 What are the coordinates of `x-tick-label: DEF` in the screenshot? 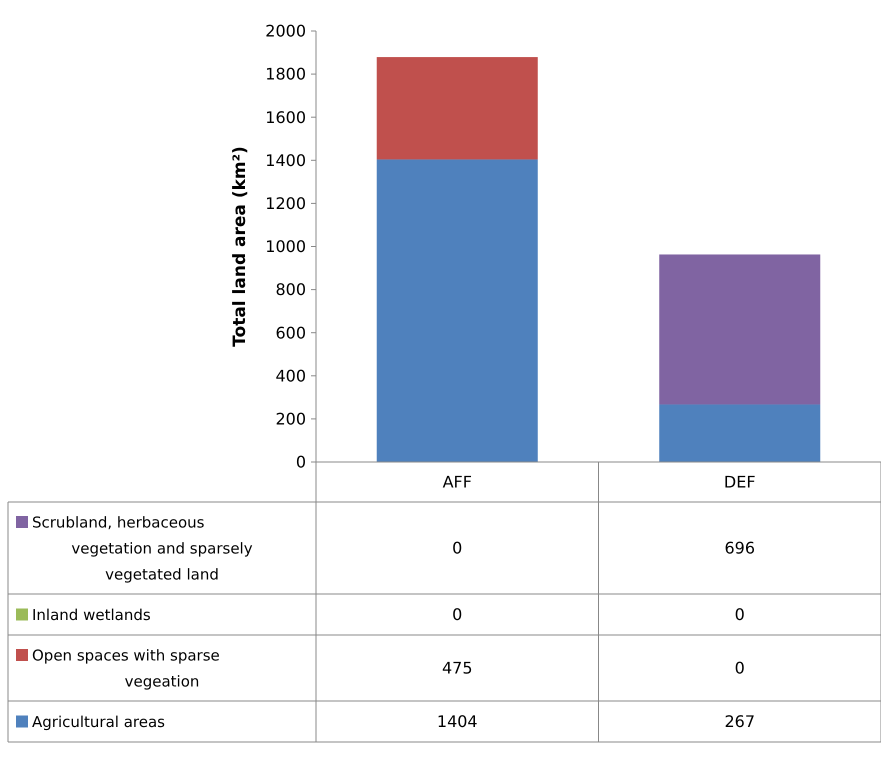 It's located at (740, 482).